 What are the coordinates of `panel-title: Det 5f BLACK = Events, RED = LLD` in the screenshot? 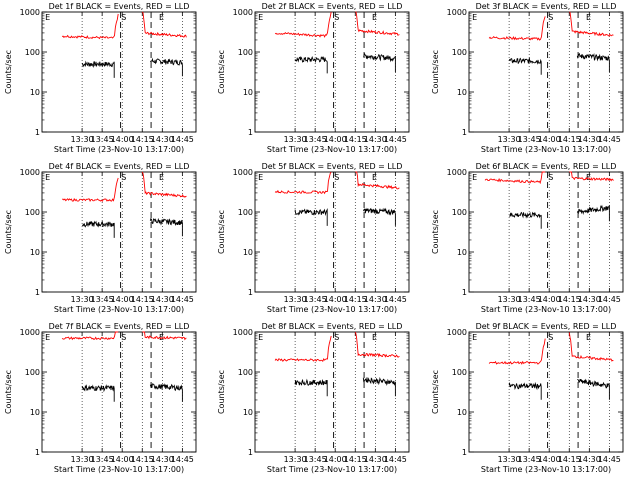 It's located at (332, 166).